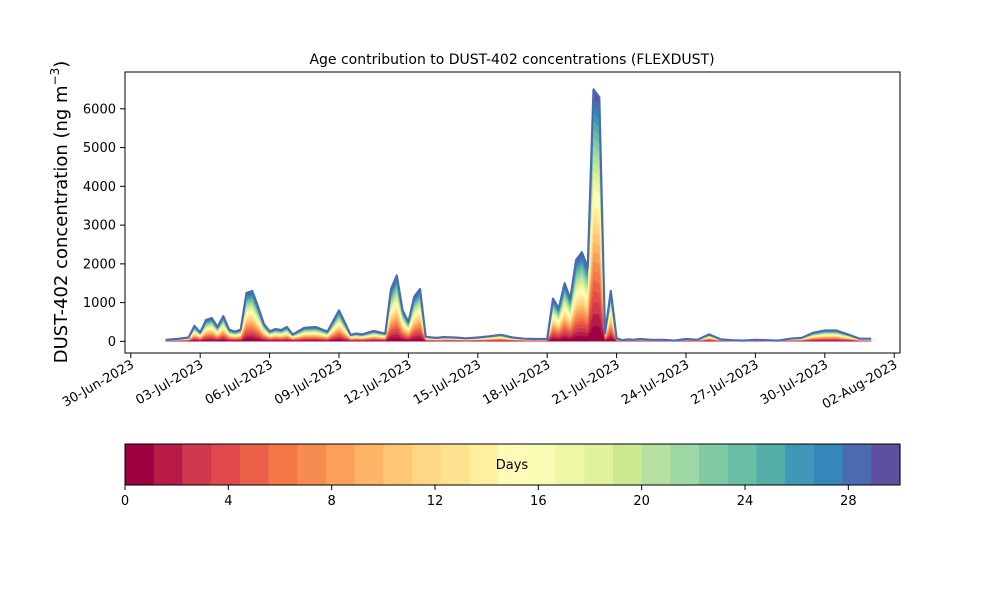 This screenshot has height=600, width=1000. I want to click on x-tick-label: 21-Jul-2023, so click(586, 382).